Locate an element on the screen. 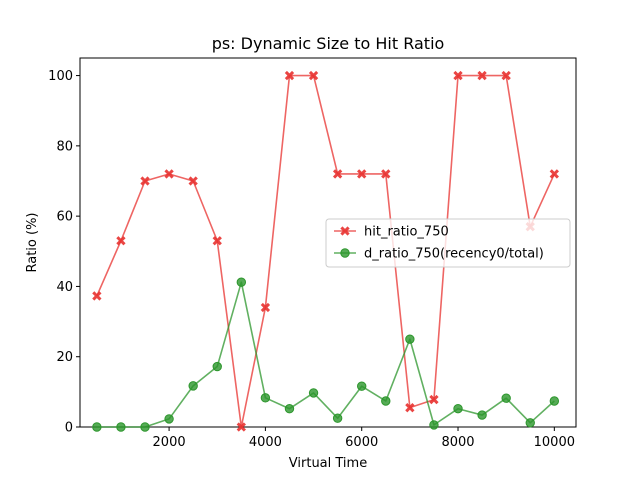 This screenshot has width=640, height=480. y-tick-label: 40 is located at coordinates (64, 287).